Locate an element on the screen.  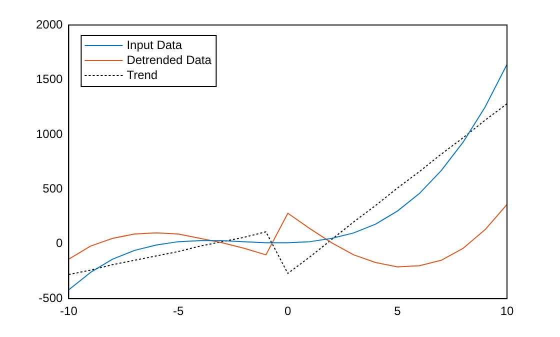
x-tick-label: -5 is located at coordinates (178, 311).